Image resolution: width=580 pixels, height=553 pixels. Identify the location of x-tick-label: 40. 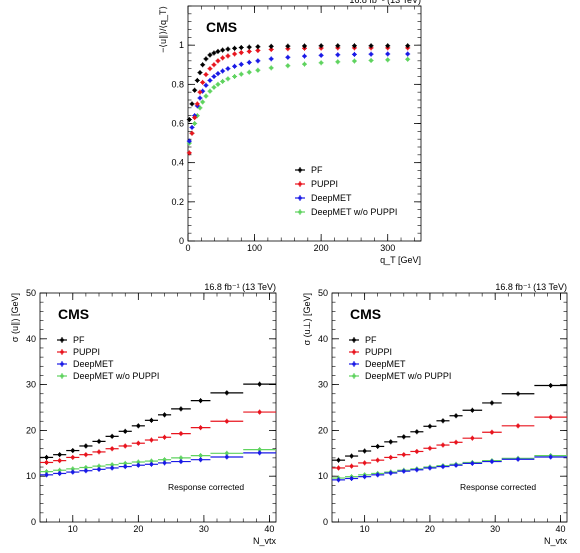
(269, 529).